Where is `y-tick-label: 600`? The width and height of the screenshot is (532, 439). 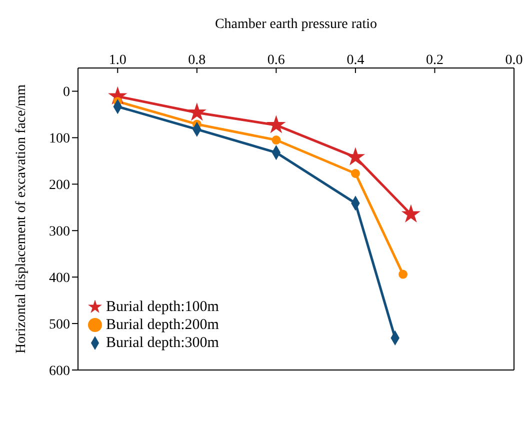 y-tick-label: 600 is located at coordinates (59, 371).